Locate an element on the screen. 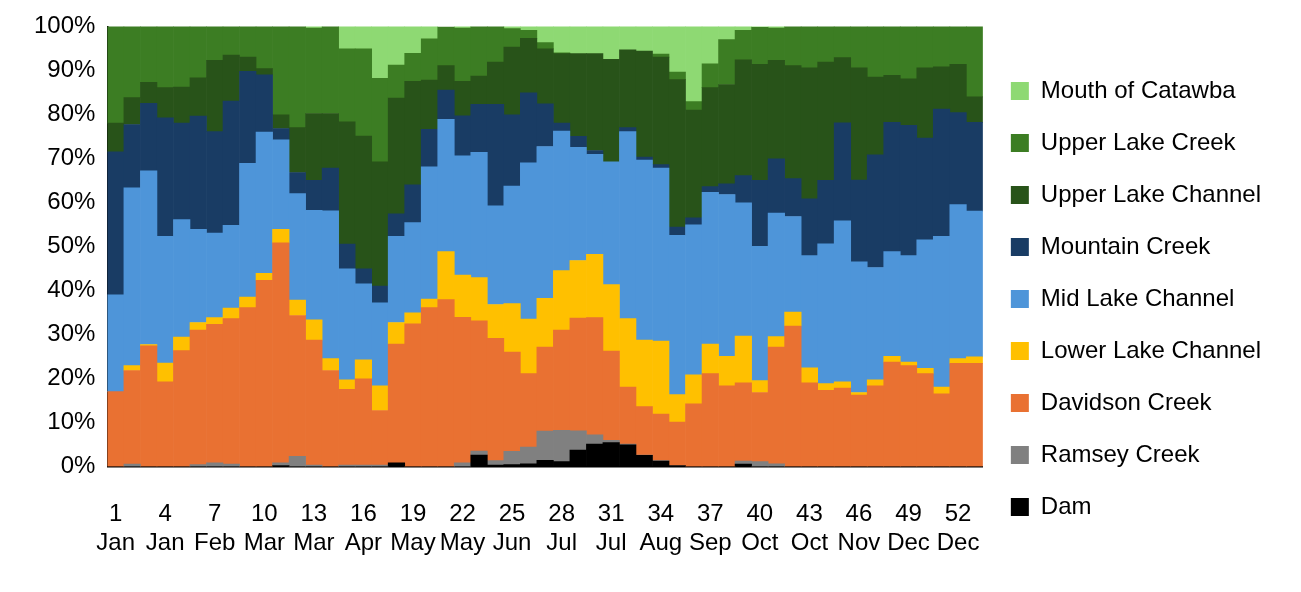 This screenshot has height=592, width=1301. x-tick-label: 22 May is located at coordinates (462, 527).